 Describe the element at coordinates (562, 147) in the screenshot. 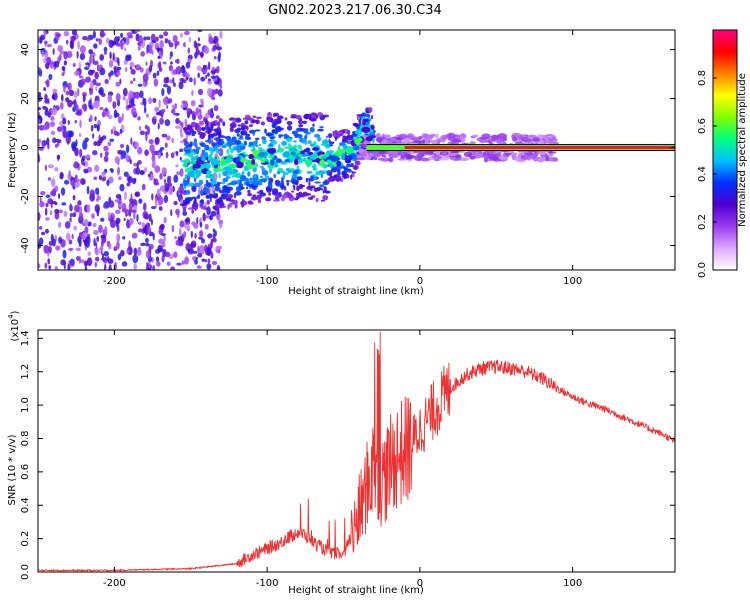

I see `carrier-peak` at that location.